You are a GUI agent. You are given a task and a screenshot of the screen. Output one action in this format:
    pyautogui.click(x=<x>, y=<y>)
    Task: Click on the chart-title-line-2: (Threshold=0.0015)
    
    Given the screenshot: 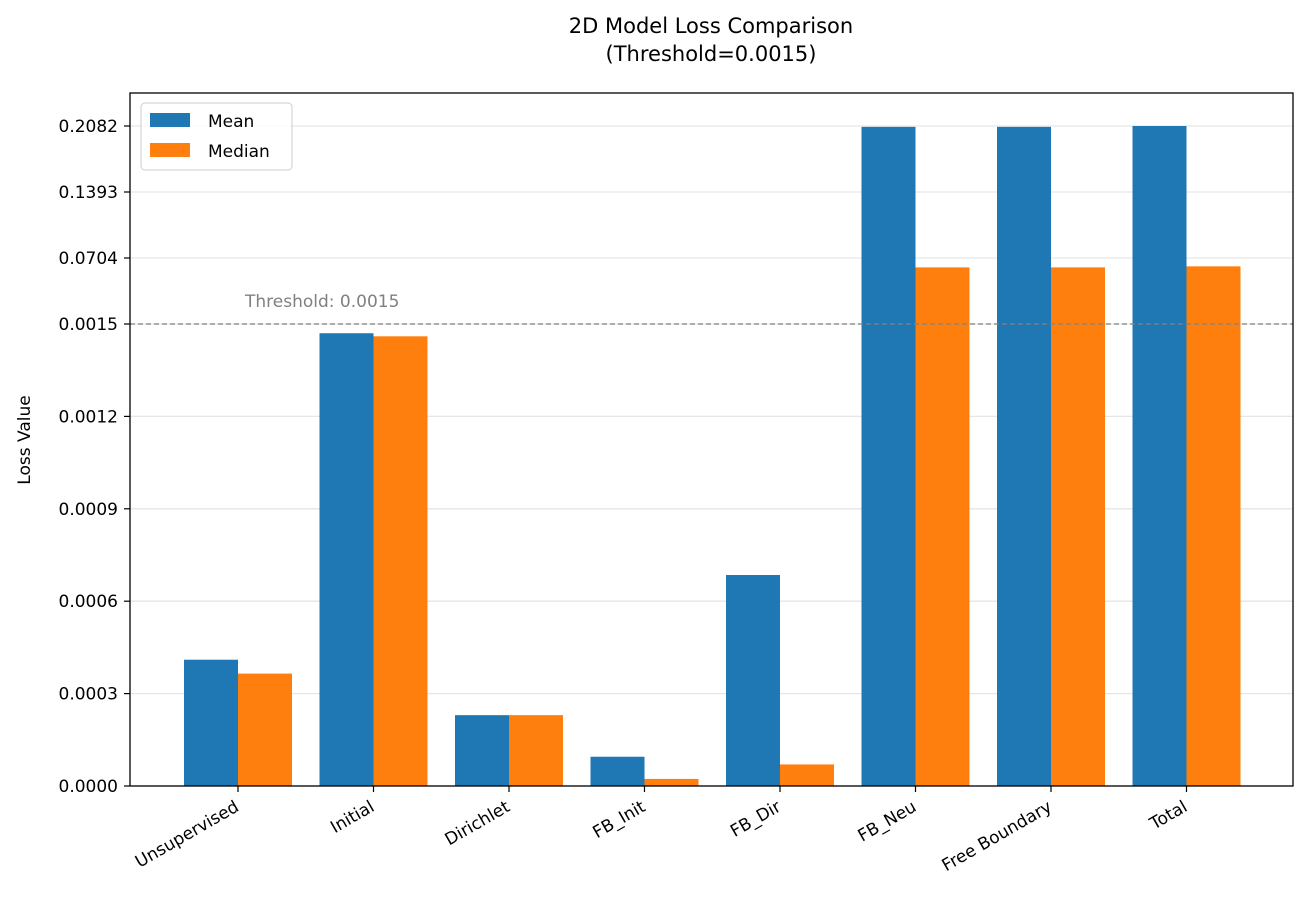 What is the action you would take?
    pyautogui.click(x=711, y=54)
    